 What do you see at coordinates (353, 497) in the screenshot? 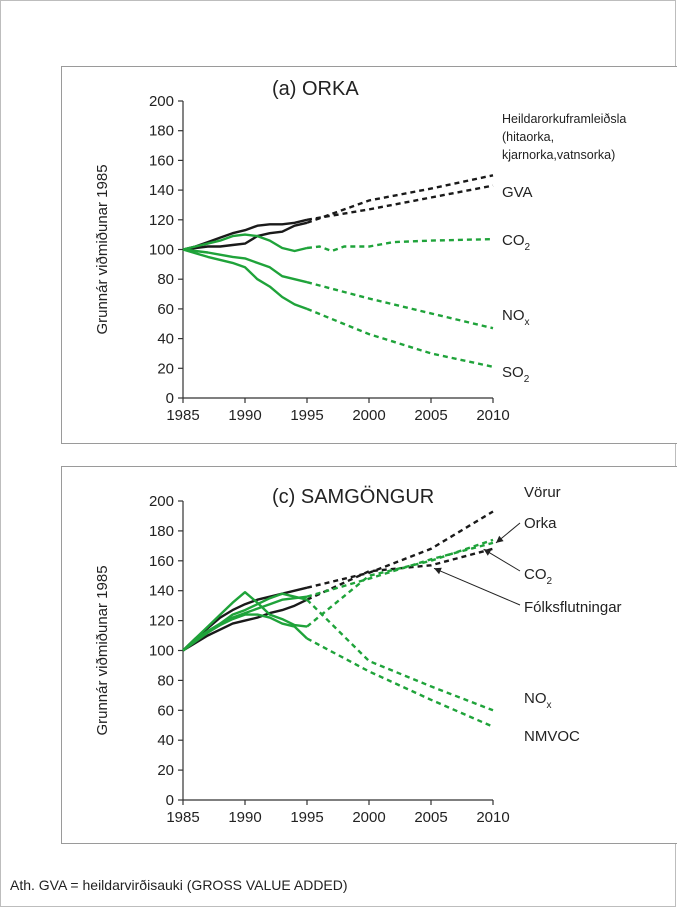
I see `chart-title: (c) SAMGÖNGUR` at bounding box center [353, 497].